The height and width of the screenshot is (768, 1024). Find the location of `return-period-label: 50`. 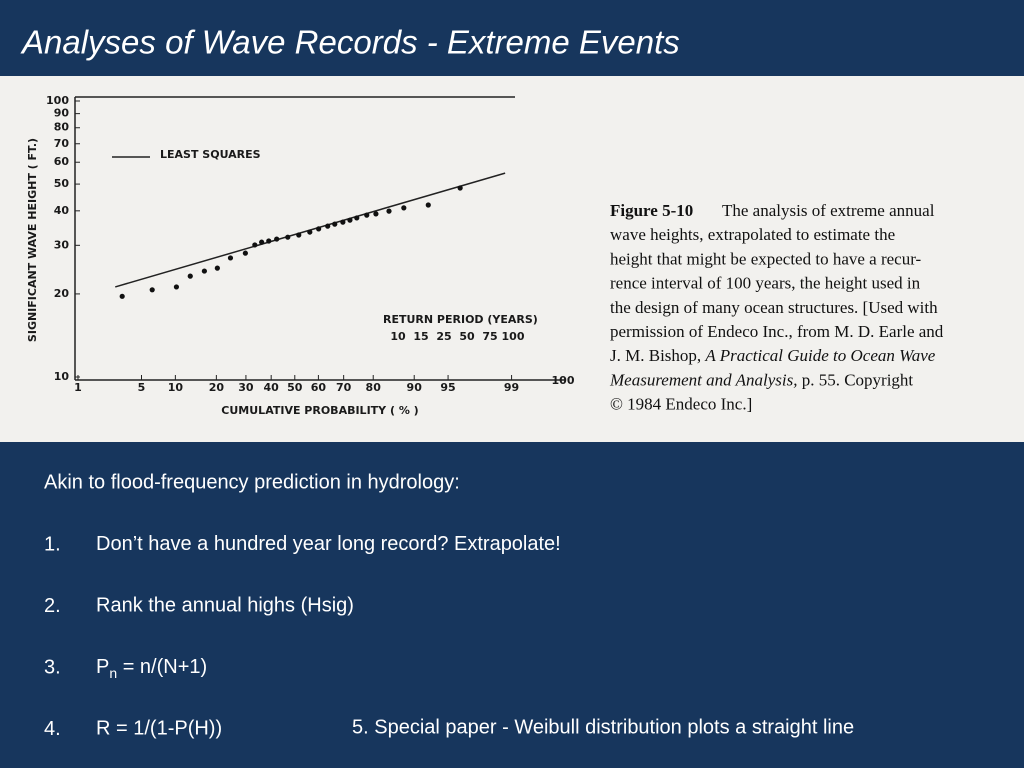

return-period-label: 50 is located at coordinates (467, 336).